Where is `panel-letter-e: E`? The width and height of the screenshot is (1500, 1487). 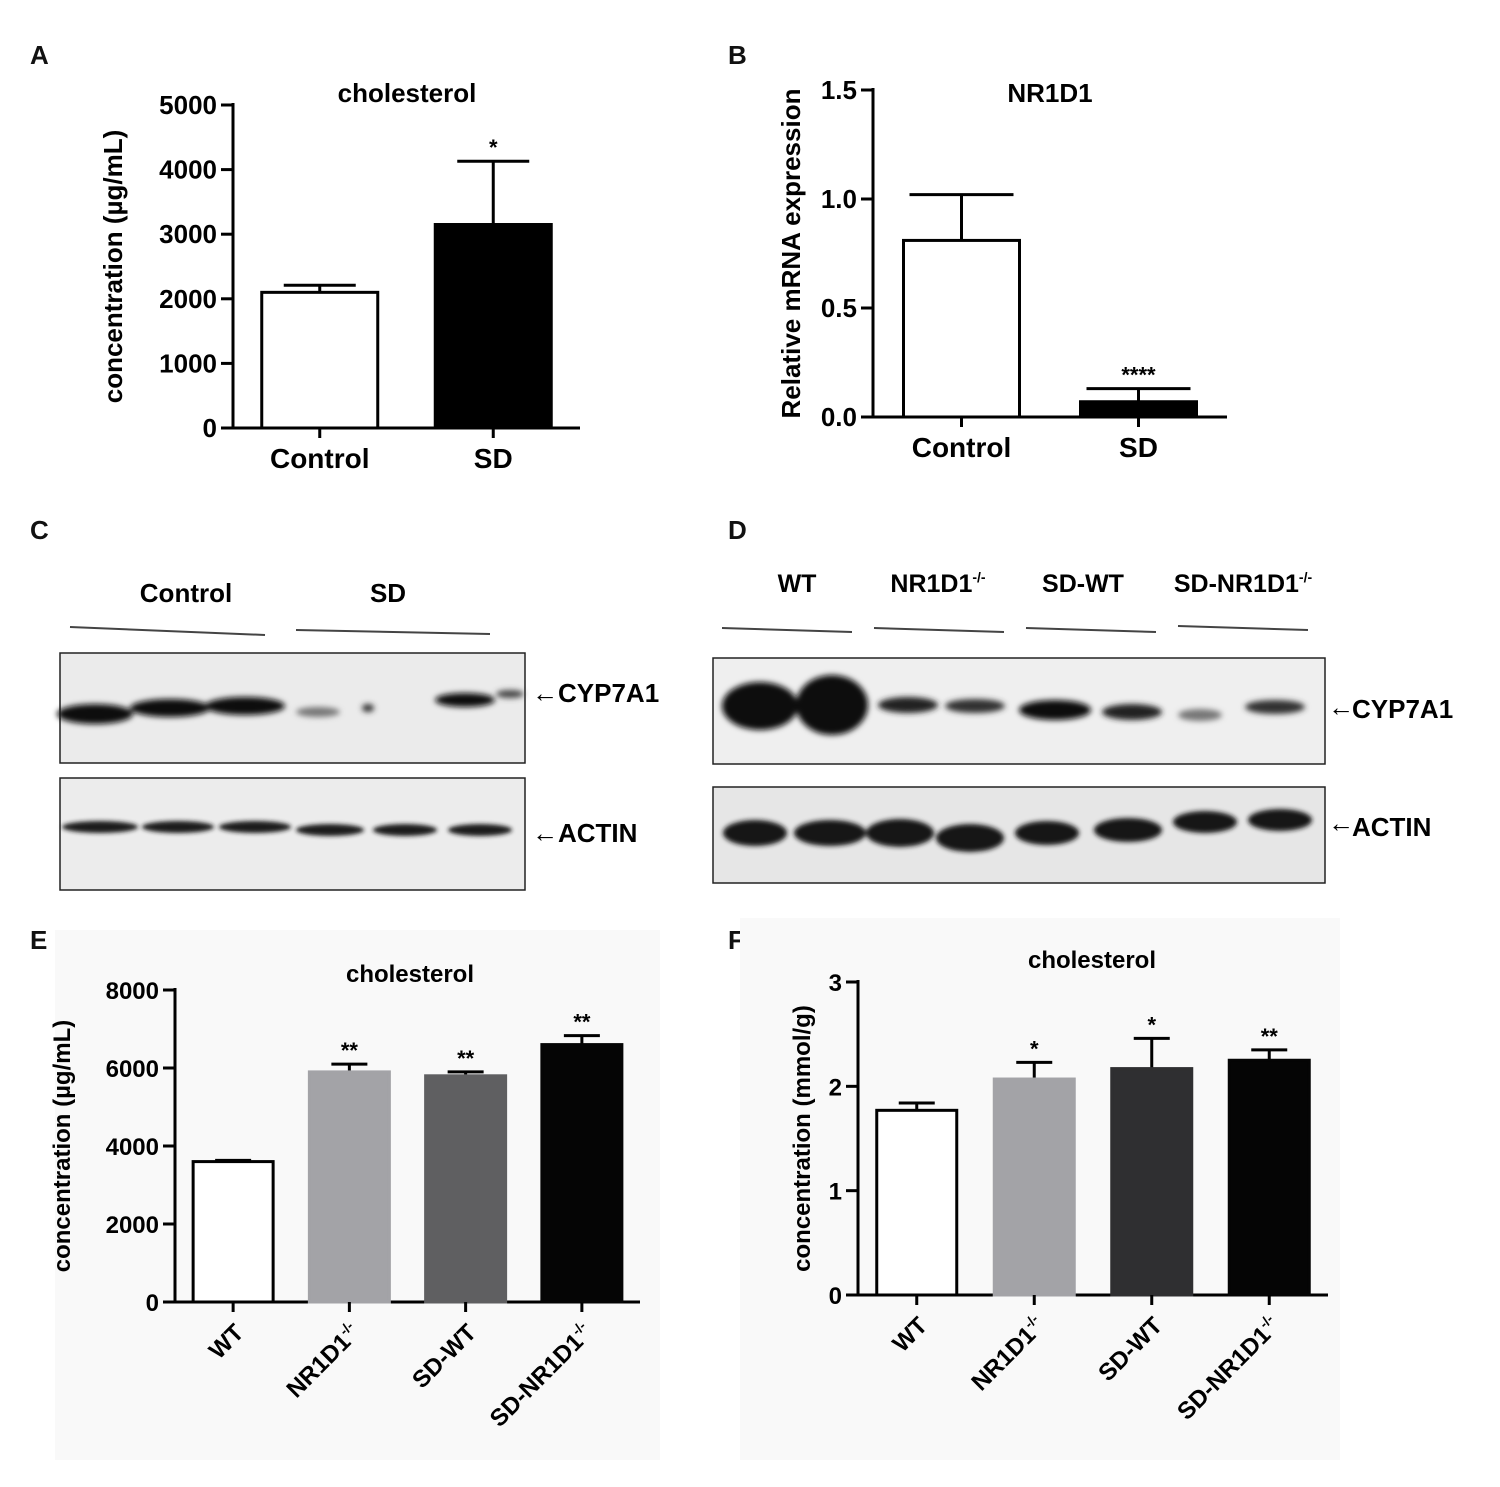 panel-letter-e: E is located at coordinates (39, 940).